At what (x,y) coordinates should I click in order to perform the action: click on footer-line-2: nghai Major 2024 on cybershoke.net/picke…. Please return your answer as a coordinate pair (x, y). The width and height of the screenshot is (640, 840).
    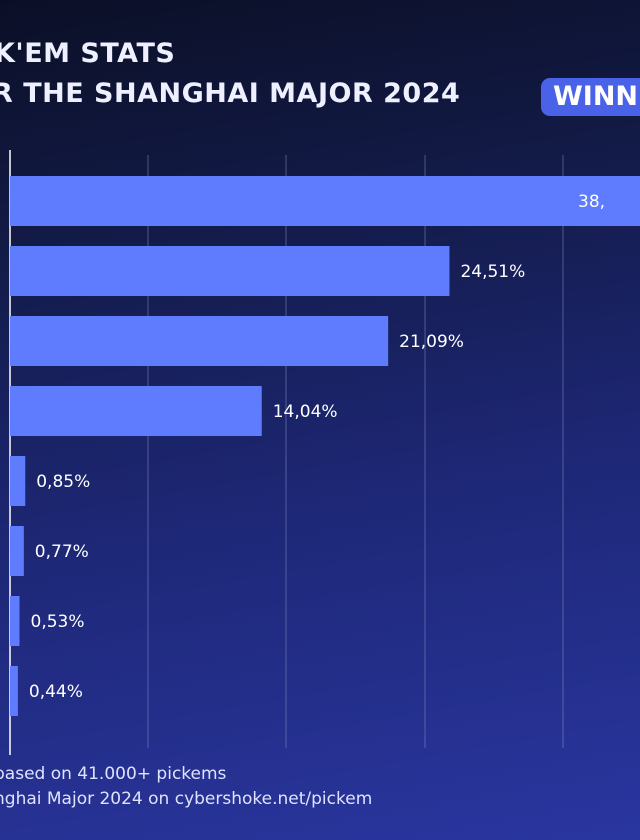
    Looking at the image, I should click on (186, 799).